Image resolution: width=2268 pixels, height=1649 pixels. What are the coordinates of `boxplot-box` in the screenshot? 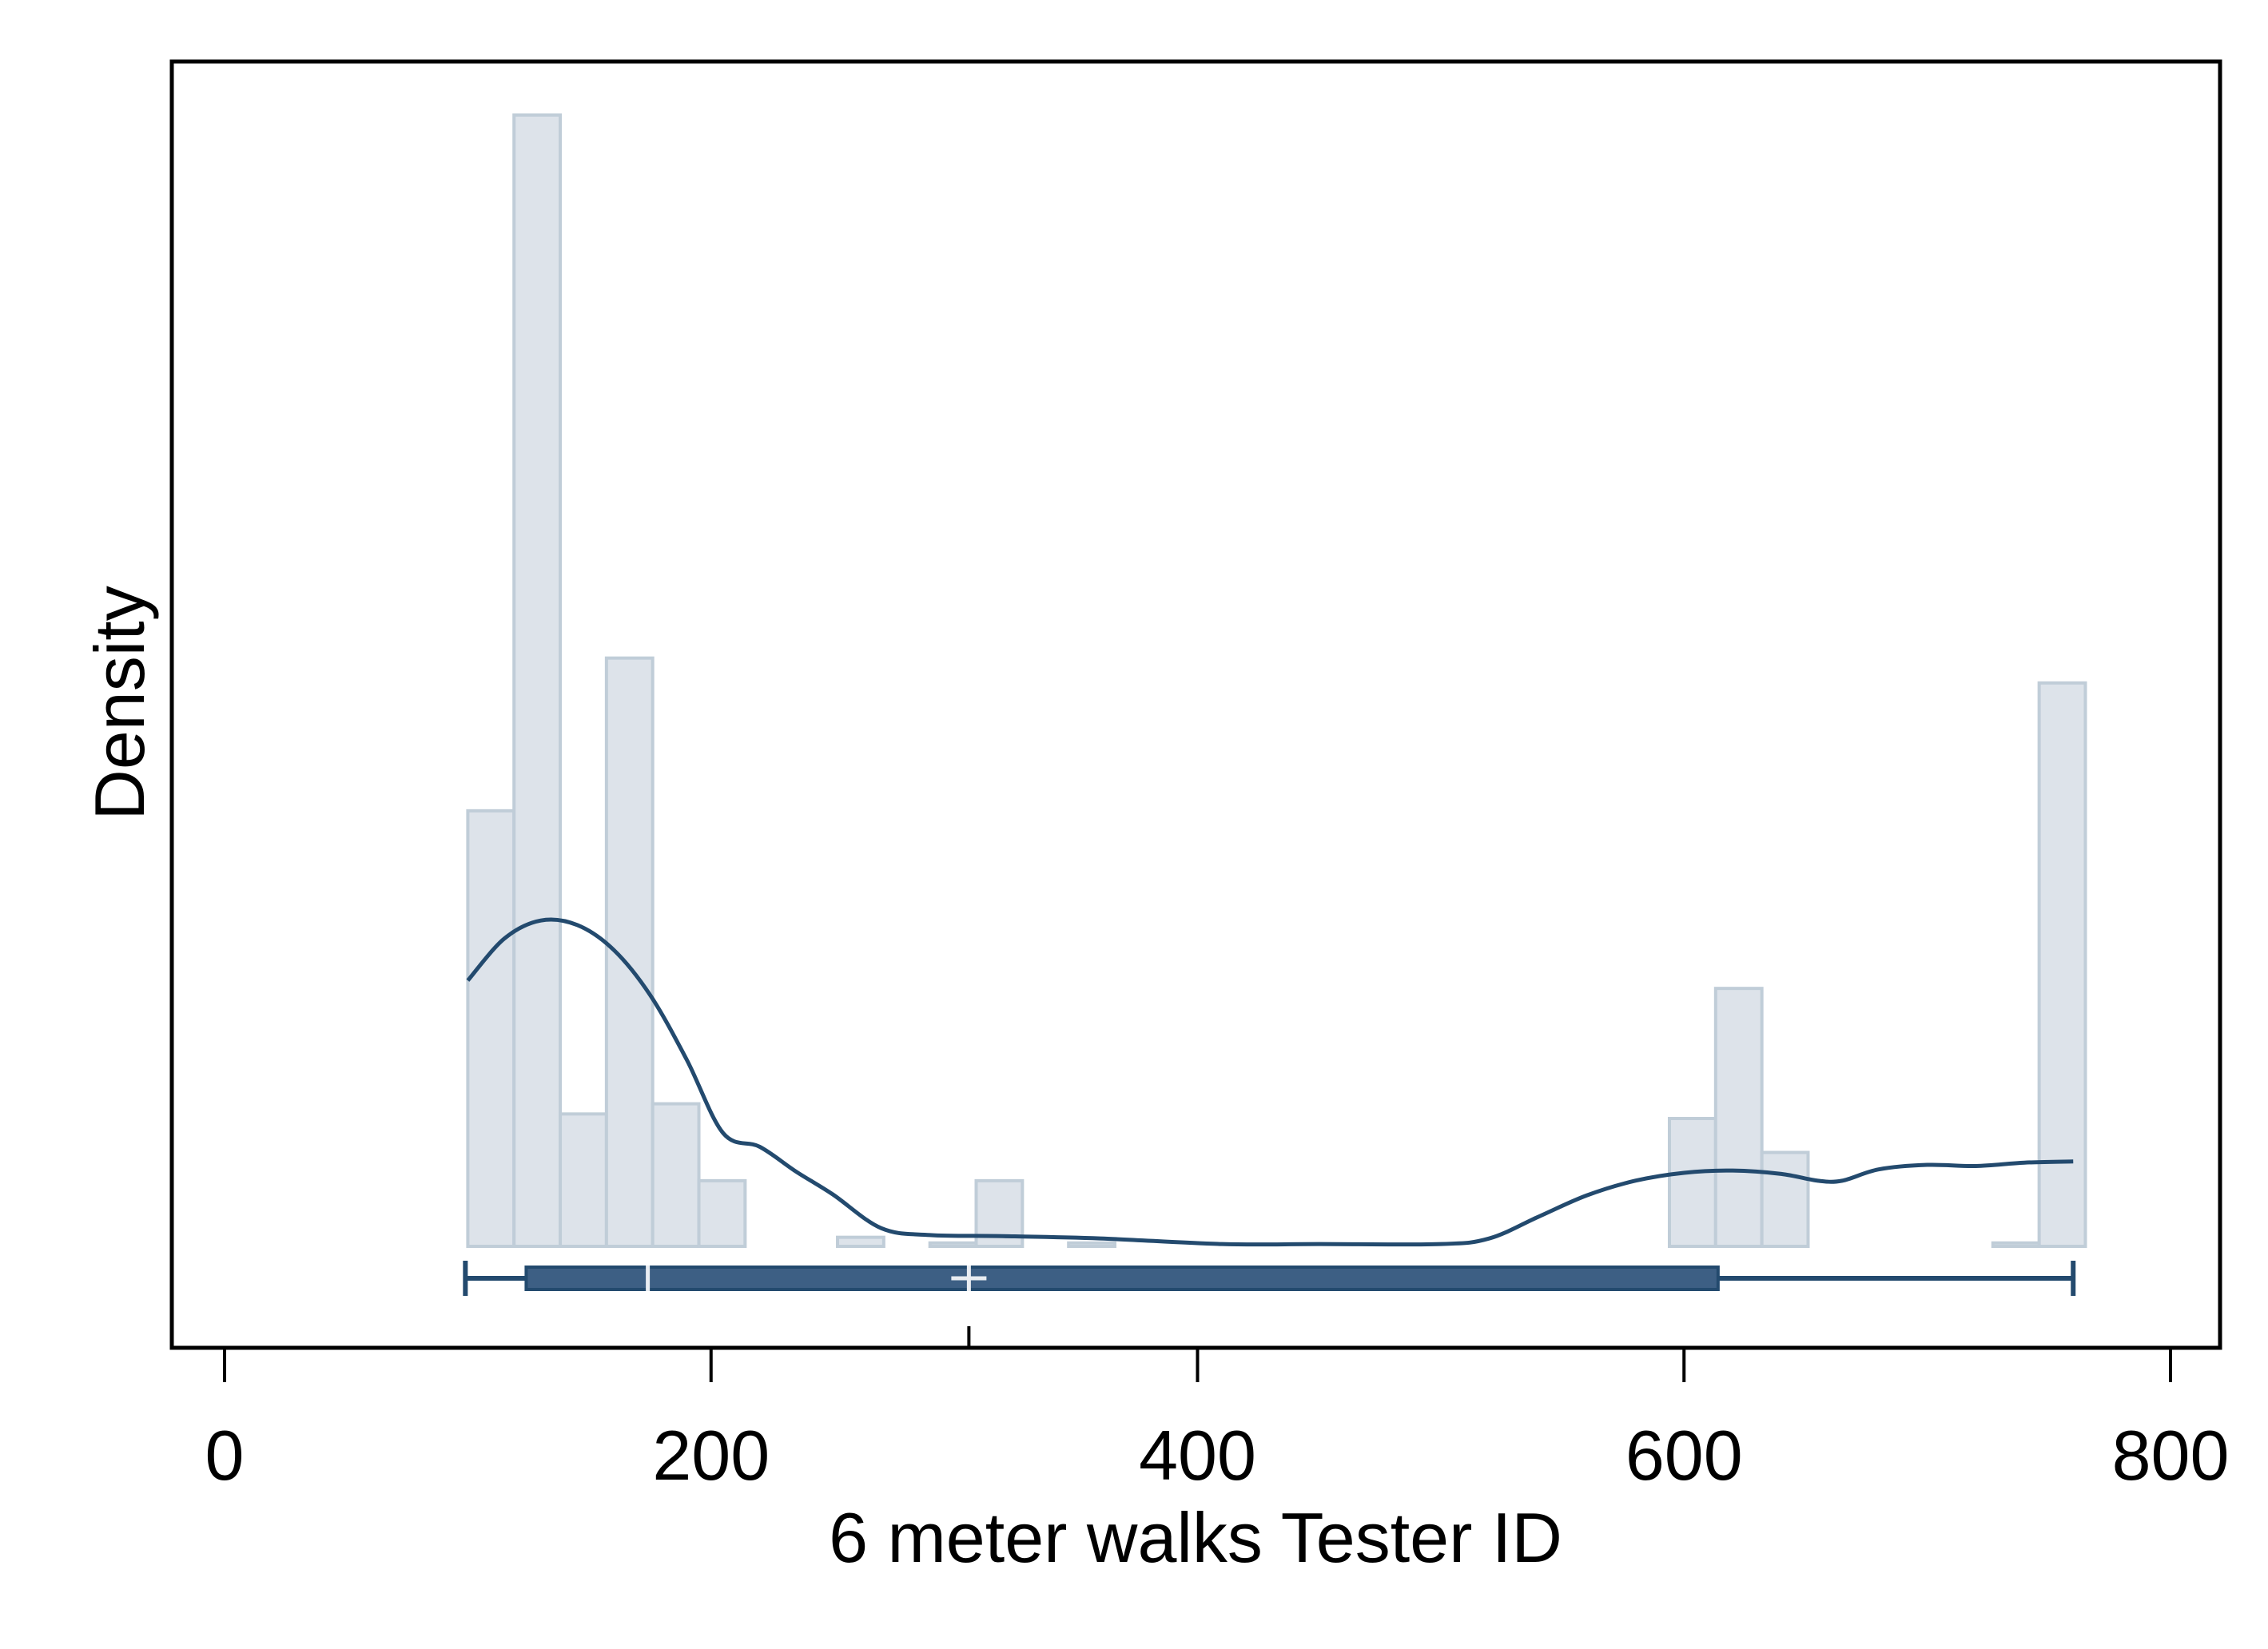 It's located at (1122, 1278).